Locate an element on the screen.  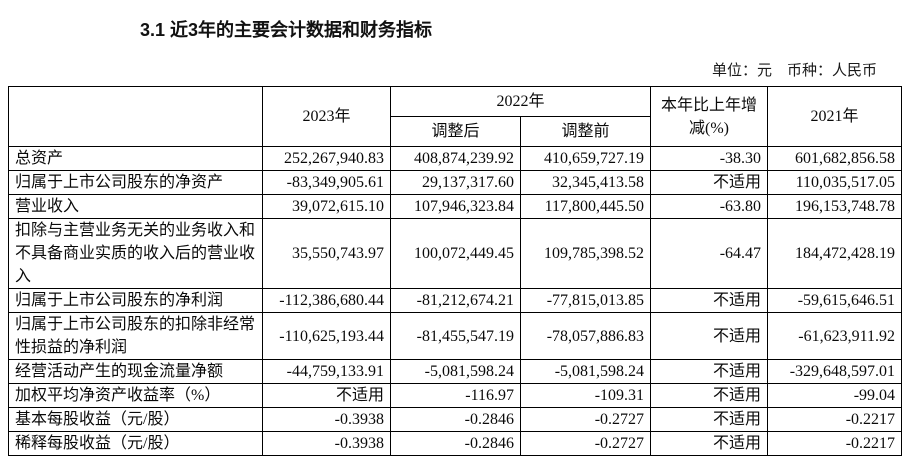
value-2022-after: 29,137,317.60 is located at coordinates (455, 182).